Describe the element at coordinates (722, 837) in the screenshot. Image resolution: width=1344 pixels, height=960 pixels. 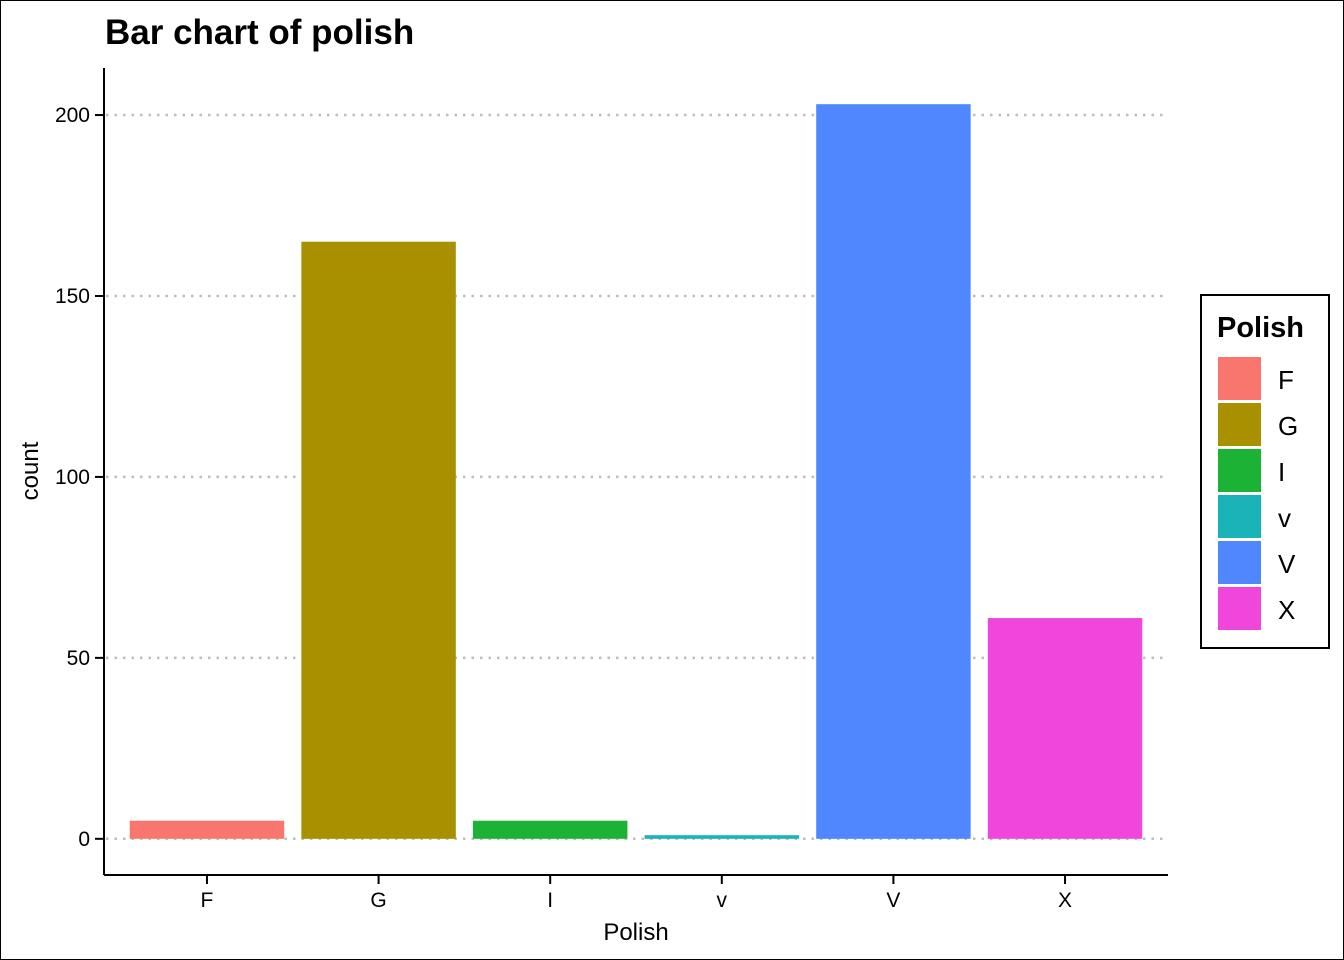
I see `bar-v` at that location.